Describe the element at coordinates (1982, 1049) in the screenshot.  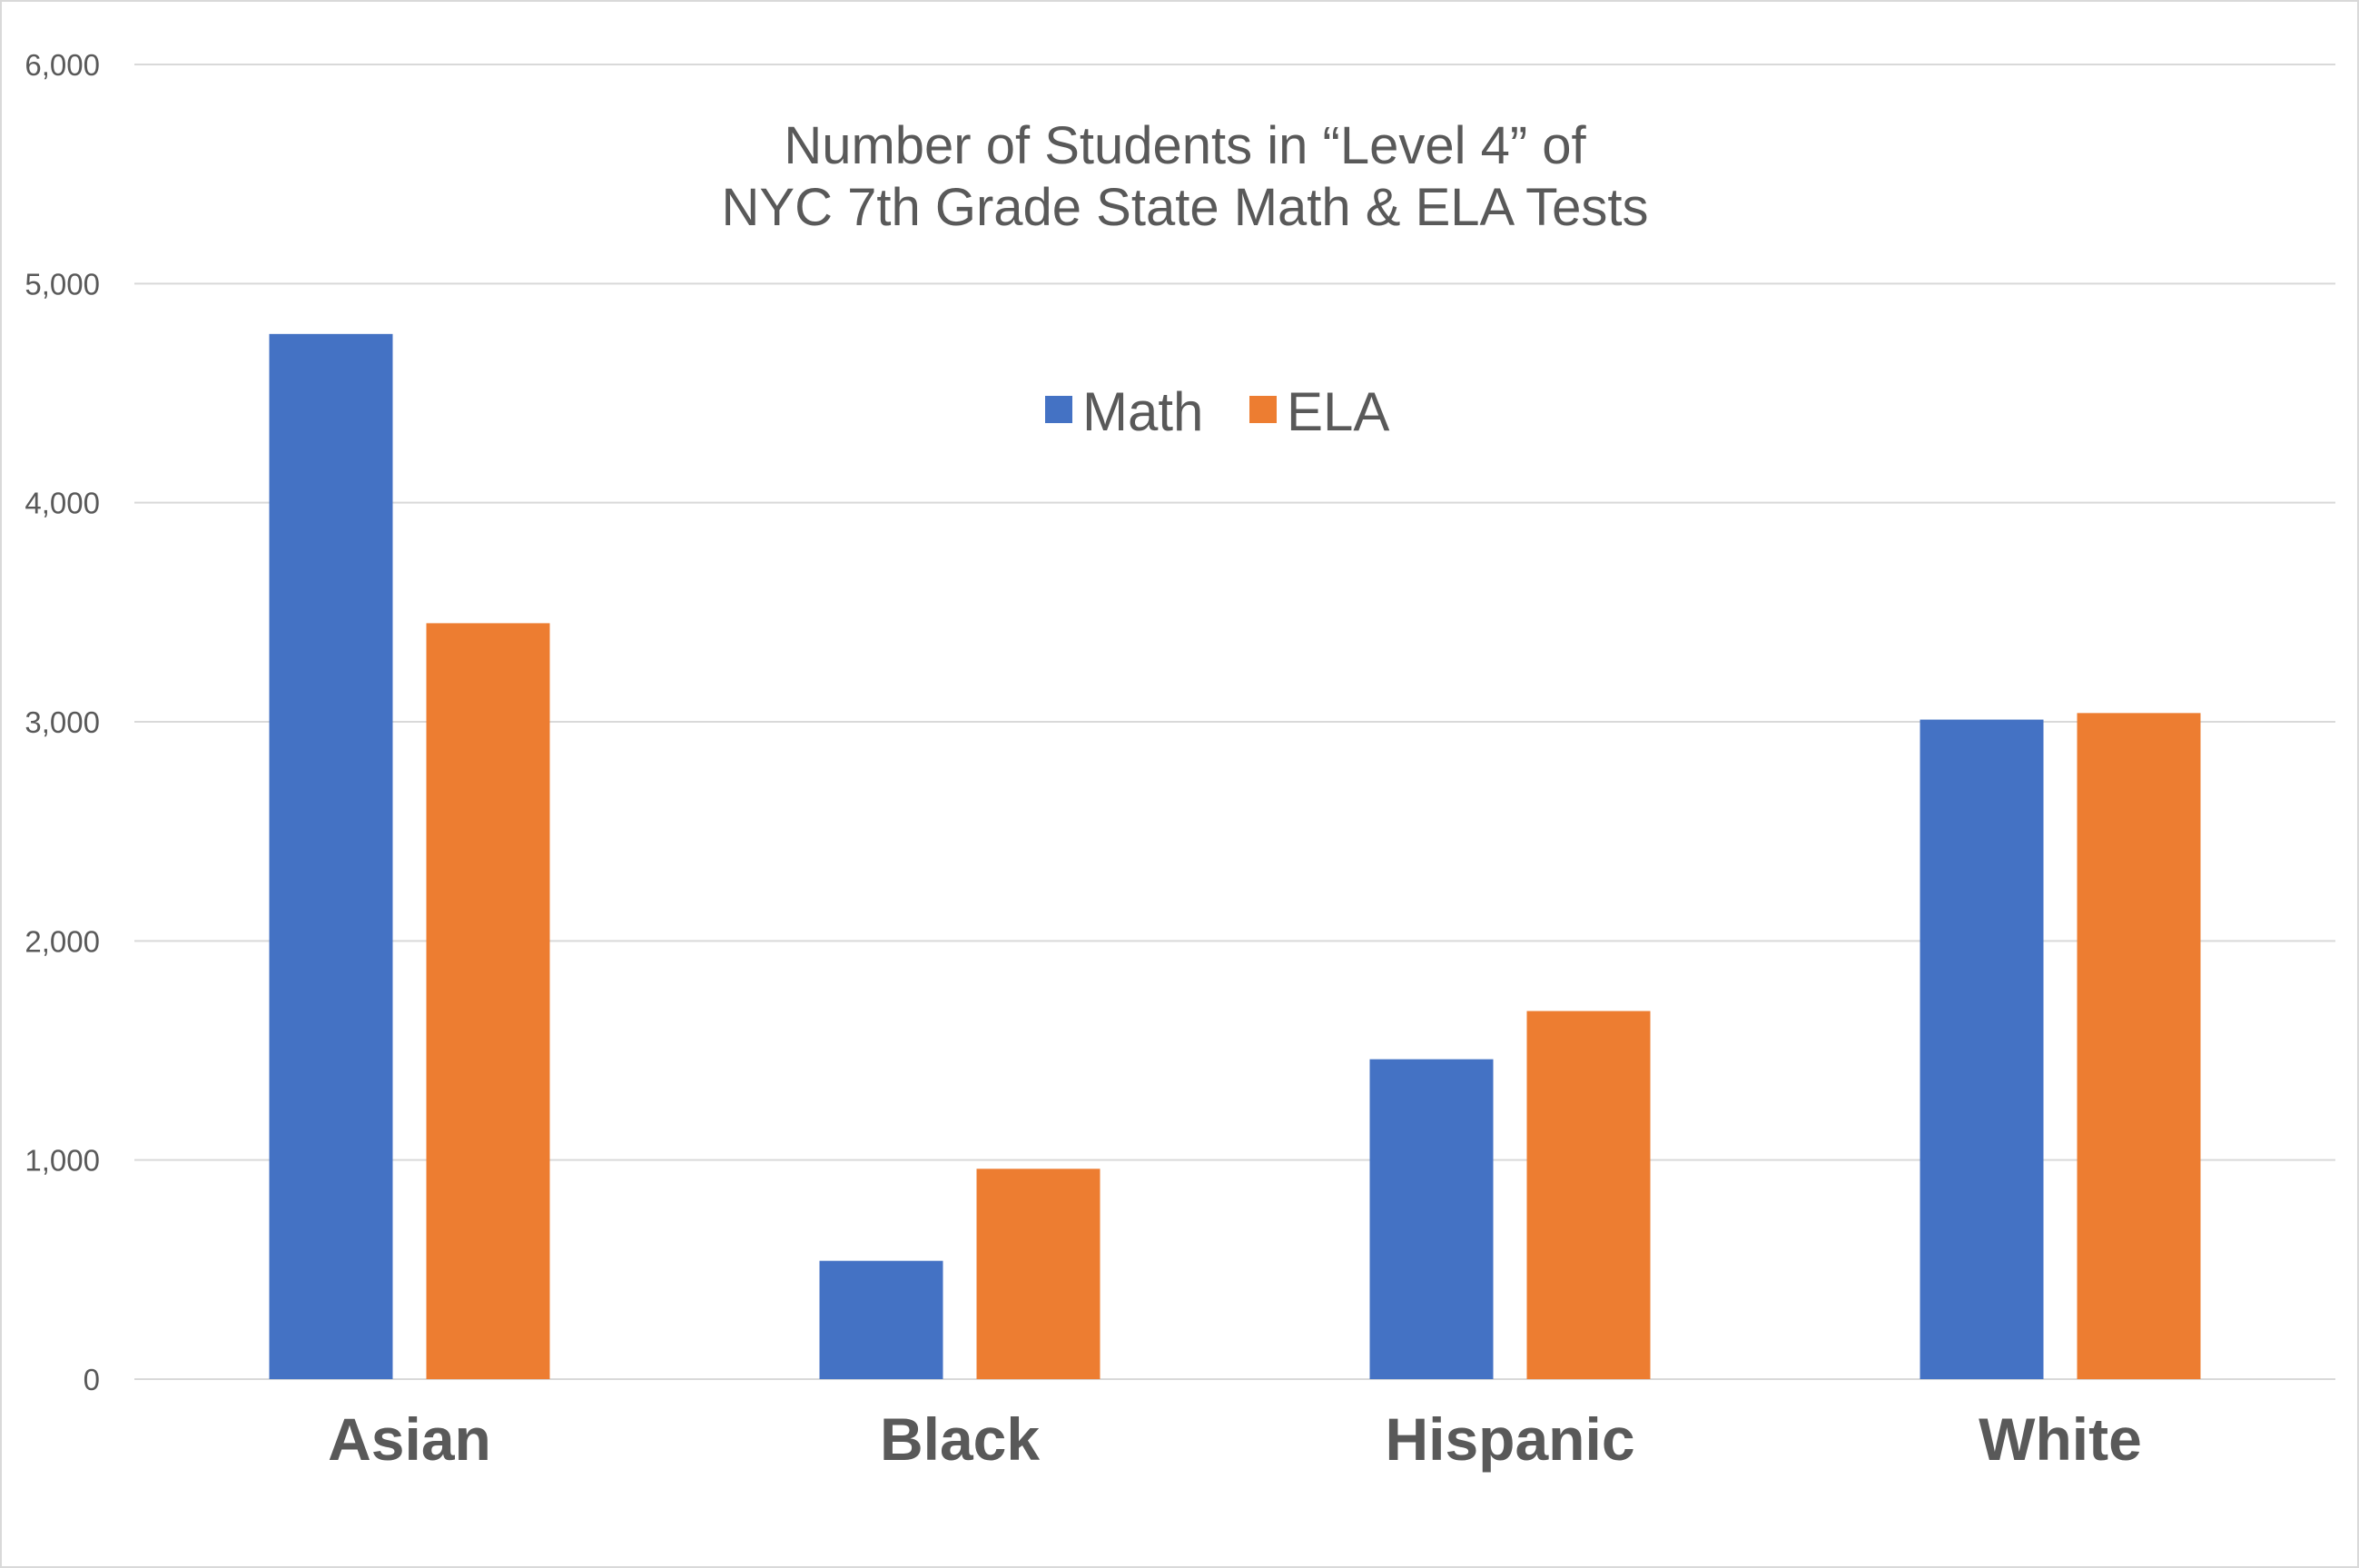
I see `bar-white-math` at that location.